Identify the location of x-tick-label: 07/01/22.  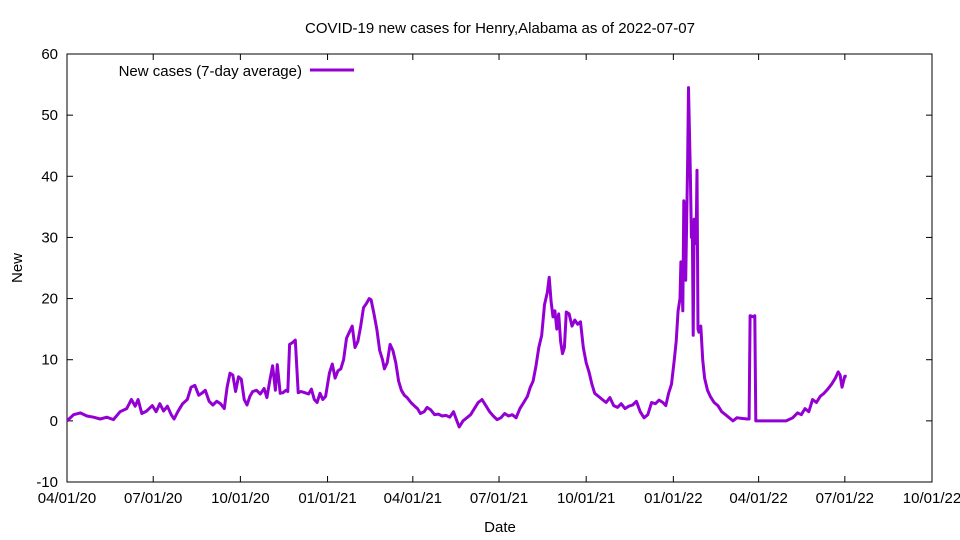
(845, 498).